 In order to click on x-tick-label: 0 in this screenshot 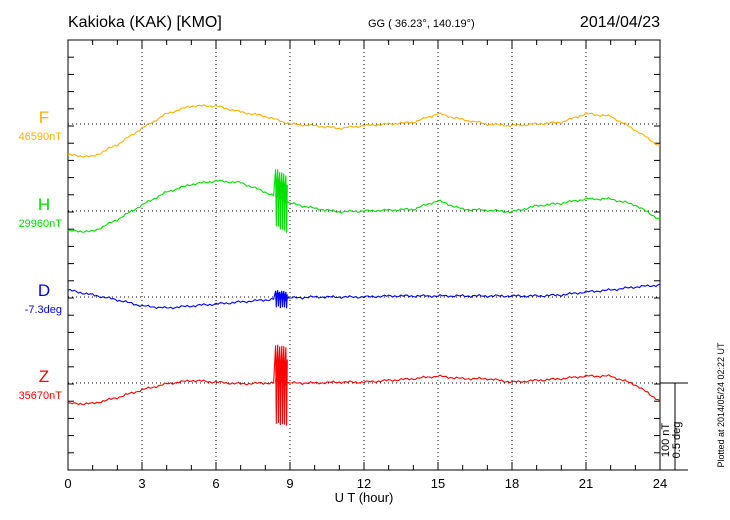, I will do `click(67, 483)`.